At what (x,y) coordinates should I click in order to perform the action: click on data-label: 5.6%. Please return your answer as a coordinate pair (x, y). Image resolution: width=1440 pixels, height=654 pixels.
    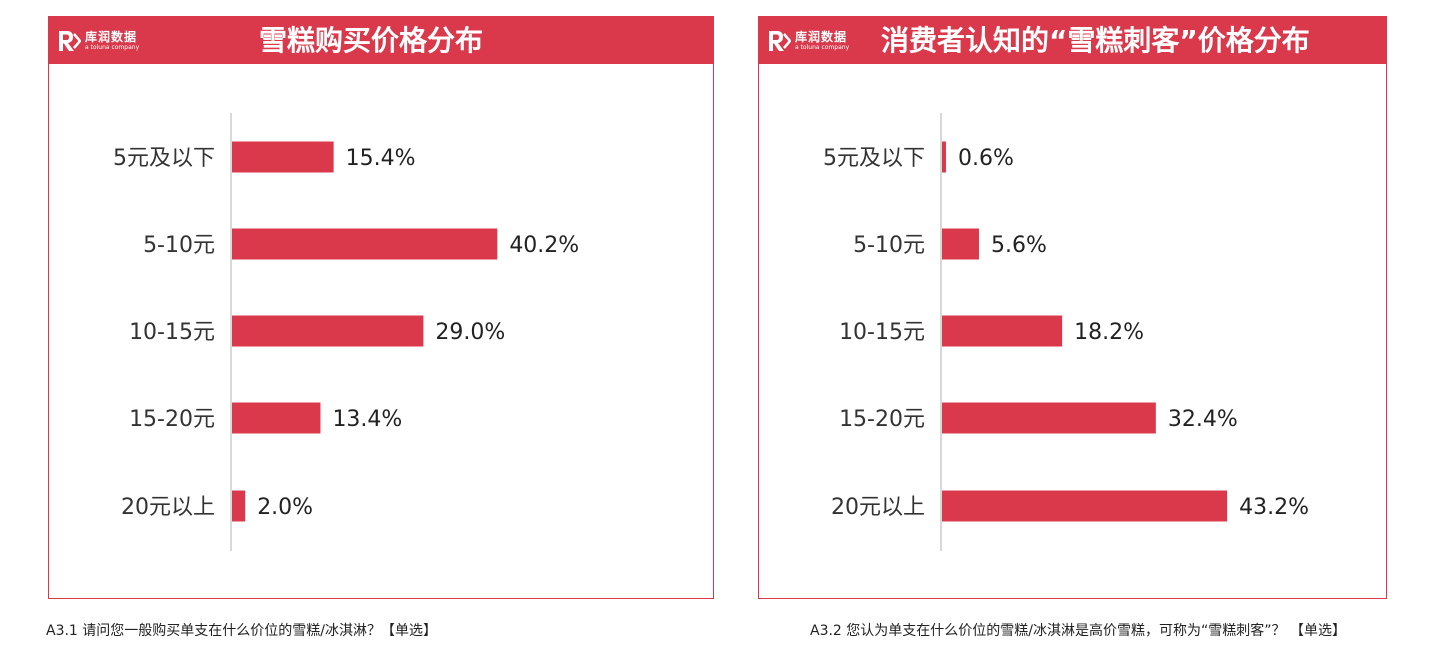
    Looking at the image, I should click on (1019, 245).